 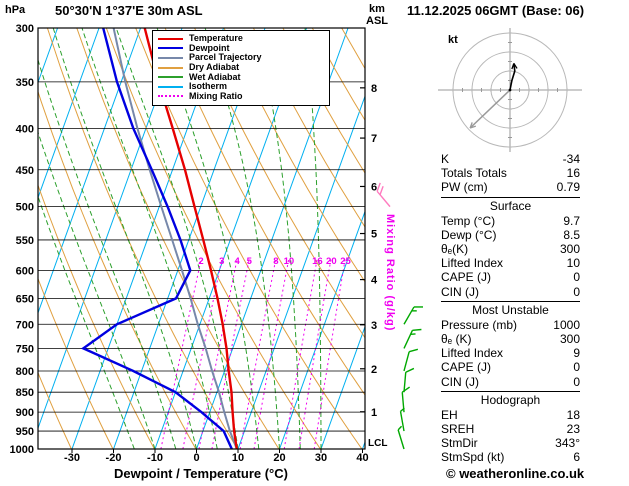 I want to click on dry-adiabat-line, so click(x=55, y=410).